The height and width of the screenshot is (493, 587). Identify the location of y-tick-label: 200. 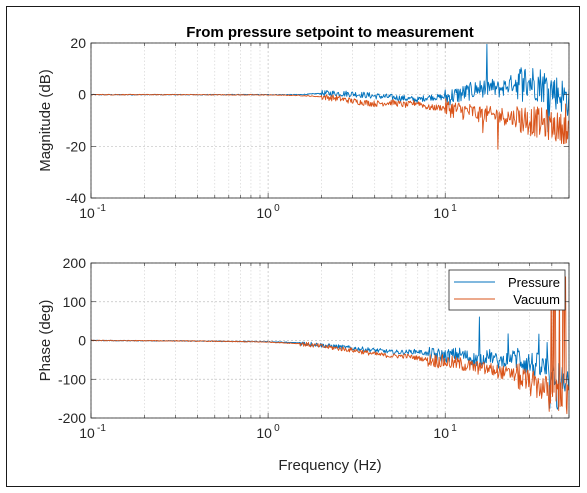
(75, 263).